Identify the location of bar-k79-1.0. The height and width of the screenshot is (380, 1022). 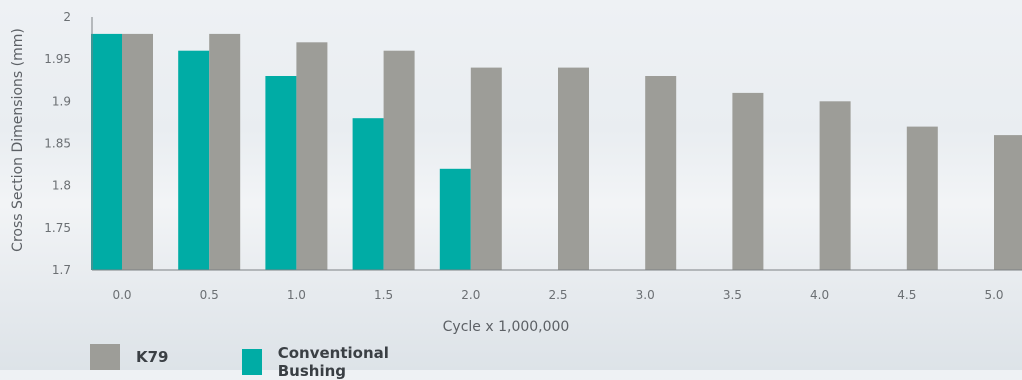
(312, 156).